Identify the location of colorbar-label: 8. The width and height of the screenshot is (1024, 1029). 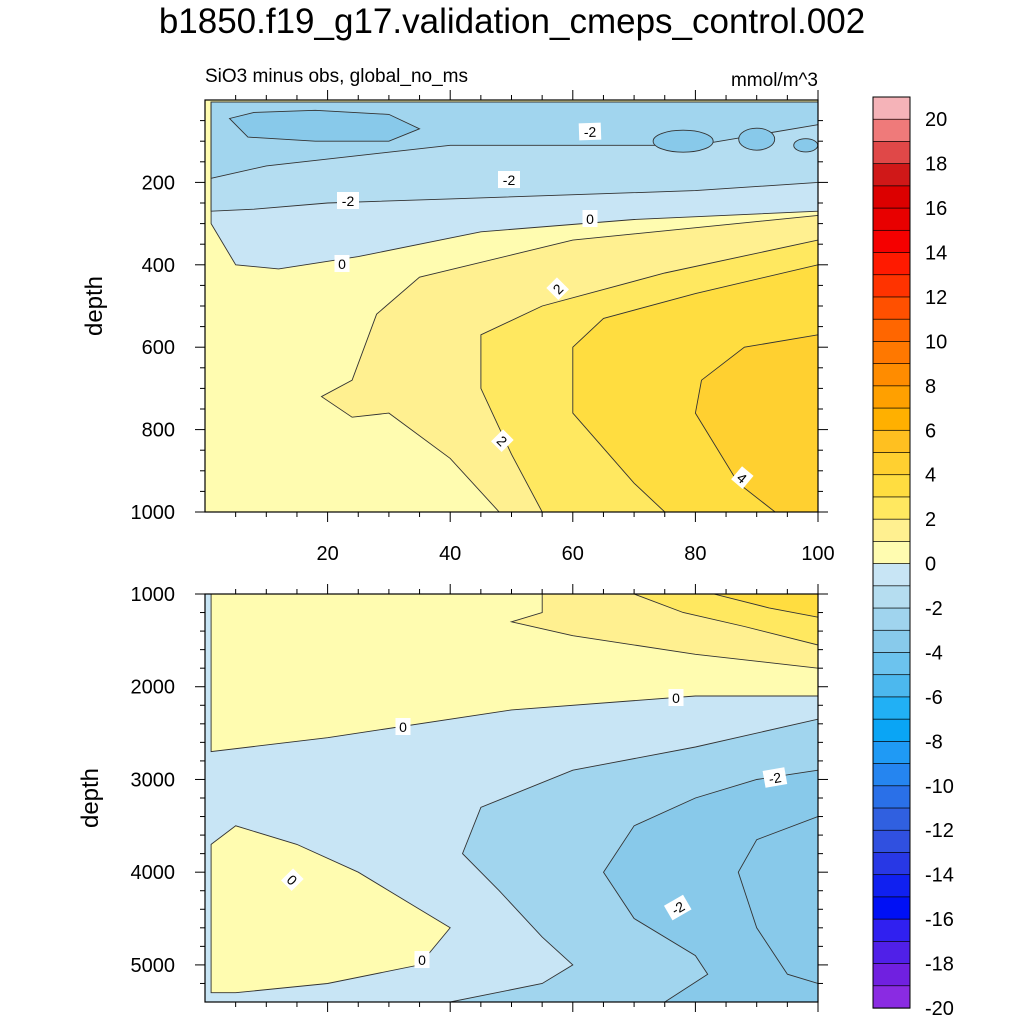
(930, 387).